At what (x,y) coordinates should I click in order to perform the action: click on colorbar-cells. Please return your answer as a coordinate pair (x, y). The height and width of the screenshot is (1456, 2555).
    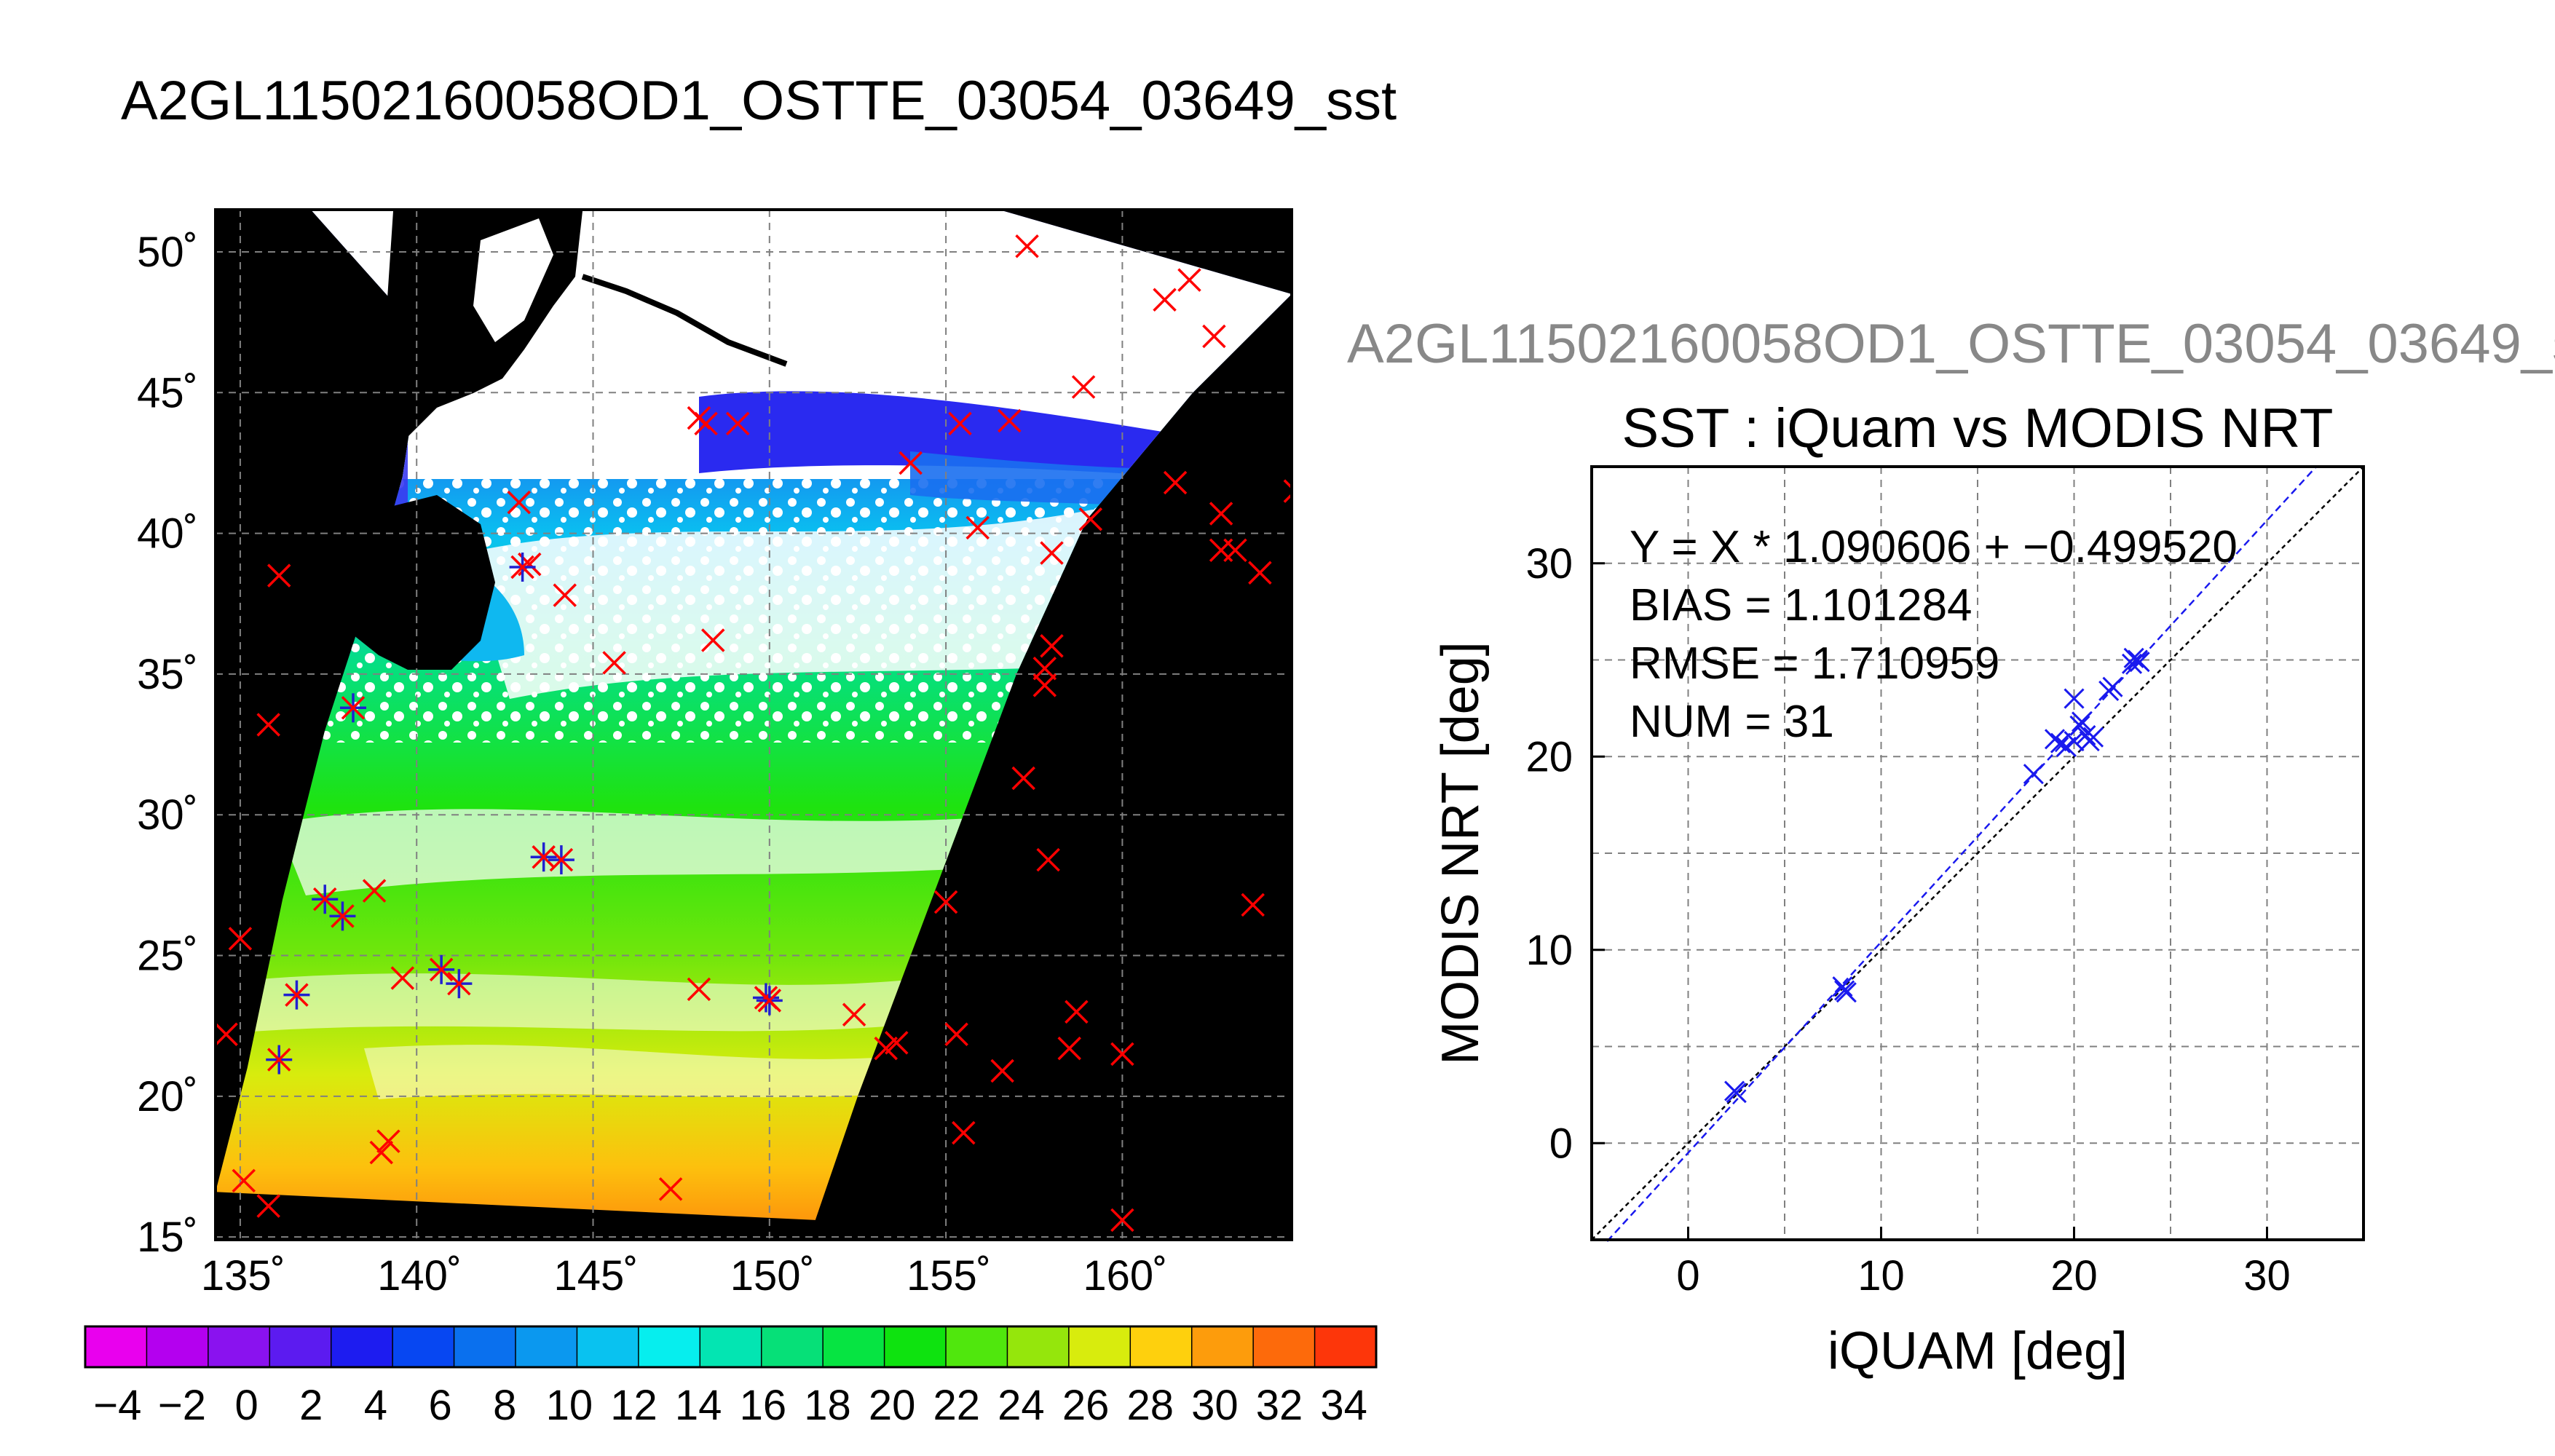
    Looking at the image, I should click on (731, 1346).